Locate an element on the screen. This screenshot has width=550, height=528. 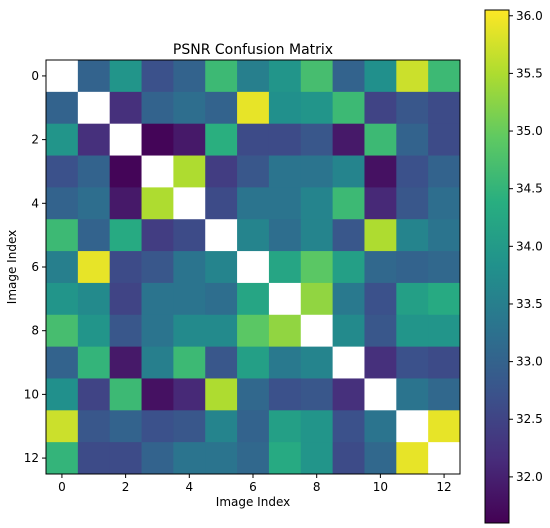
colorbar is located at coordinates (497, 266).